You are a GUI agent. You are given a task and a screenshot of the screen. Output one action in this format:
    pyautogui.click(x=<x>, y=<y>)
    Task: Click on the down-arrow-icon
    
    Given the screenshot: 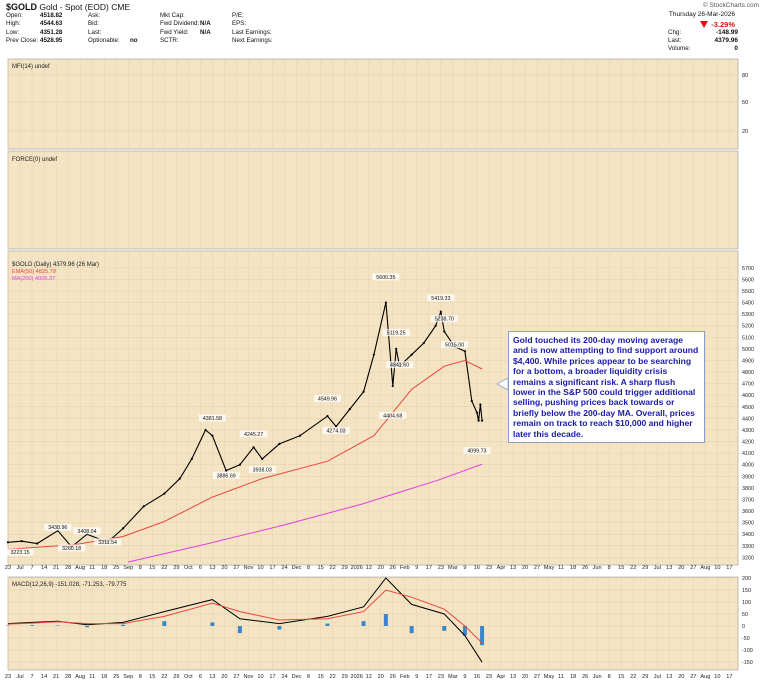 What is the action you would take?
    pyautogui.click(x=704, y=24)
    